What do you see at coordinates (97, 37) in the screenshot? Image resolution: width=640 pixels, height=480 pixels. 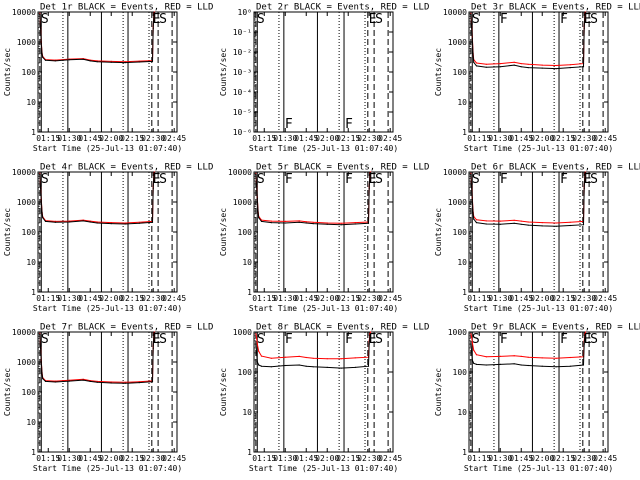 I see `series-lld` at bounding box center [97, 37].